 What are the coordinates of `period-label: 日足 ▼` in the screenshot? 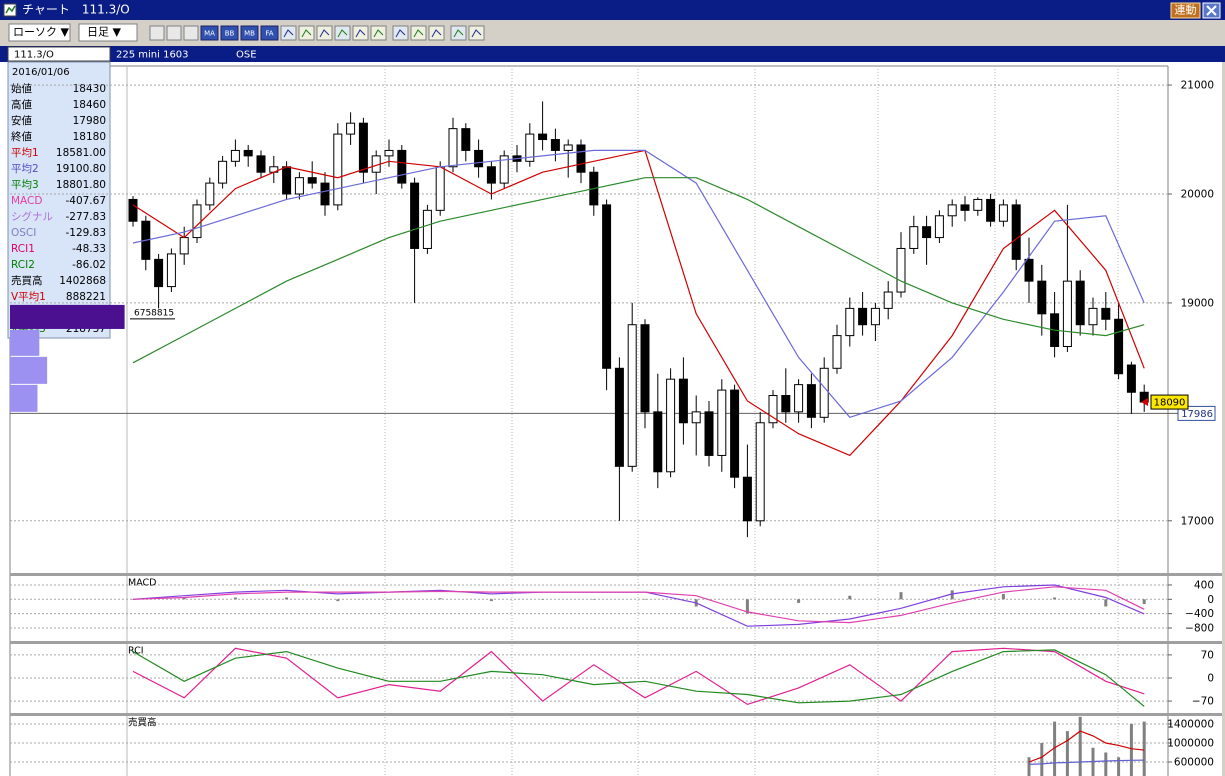 It's located at (104, 32).